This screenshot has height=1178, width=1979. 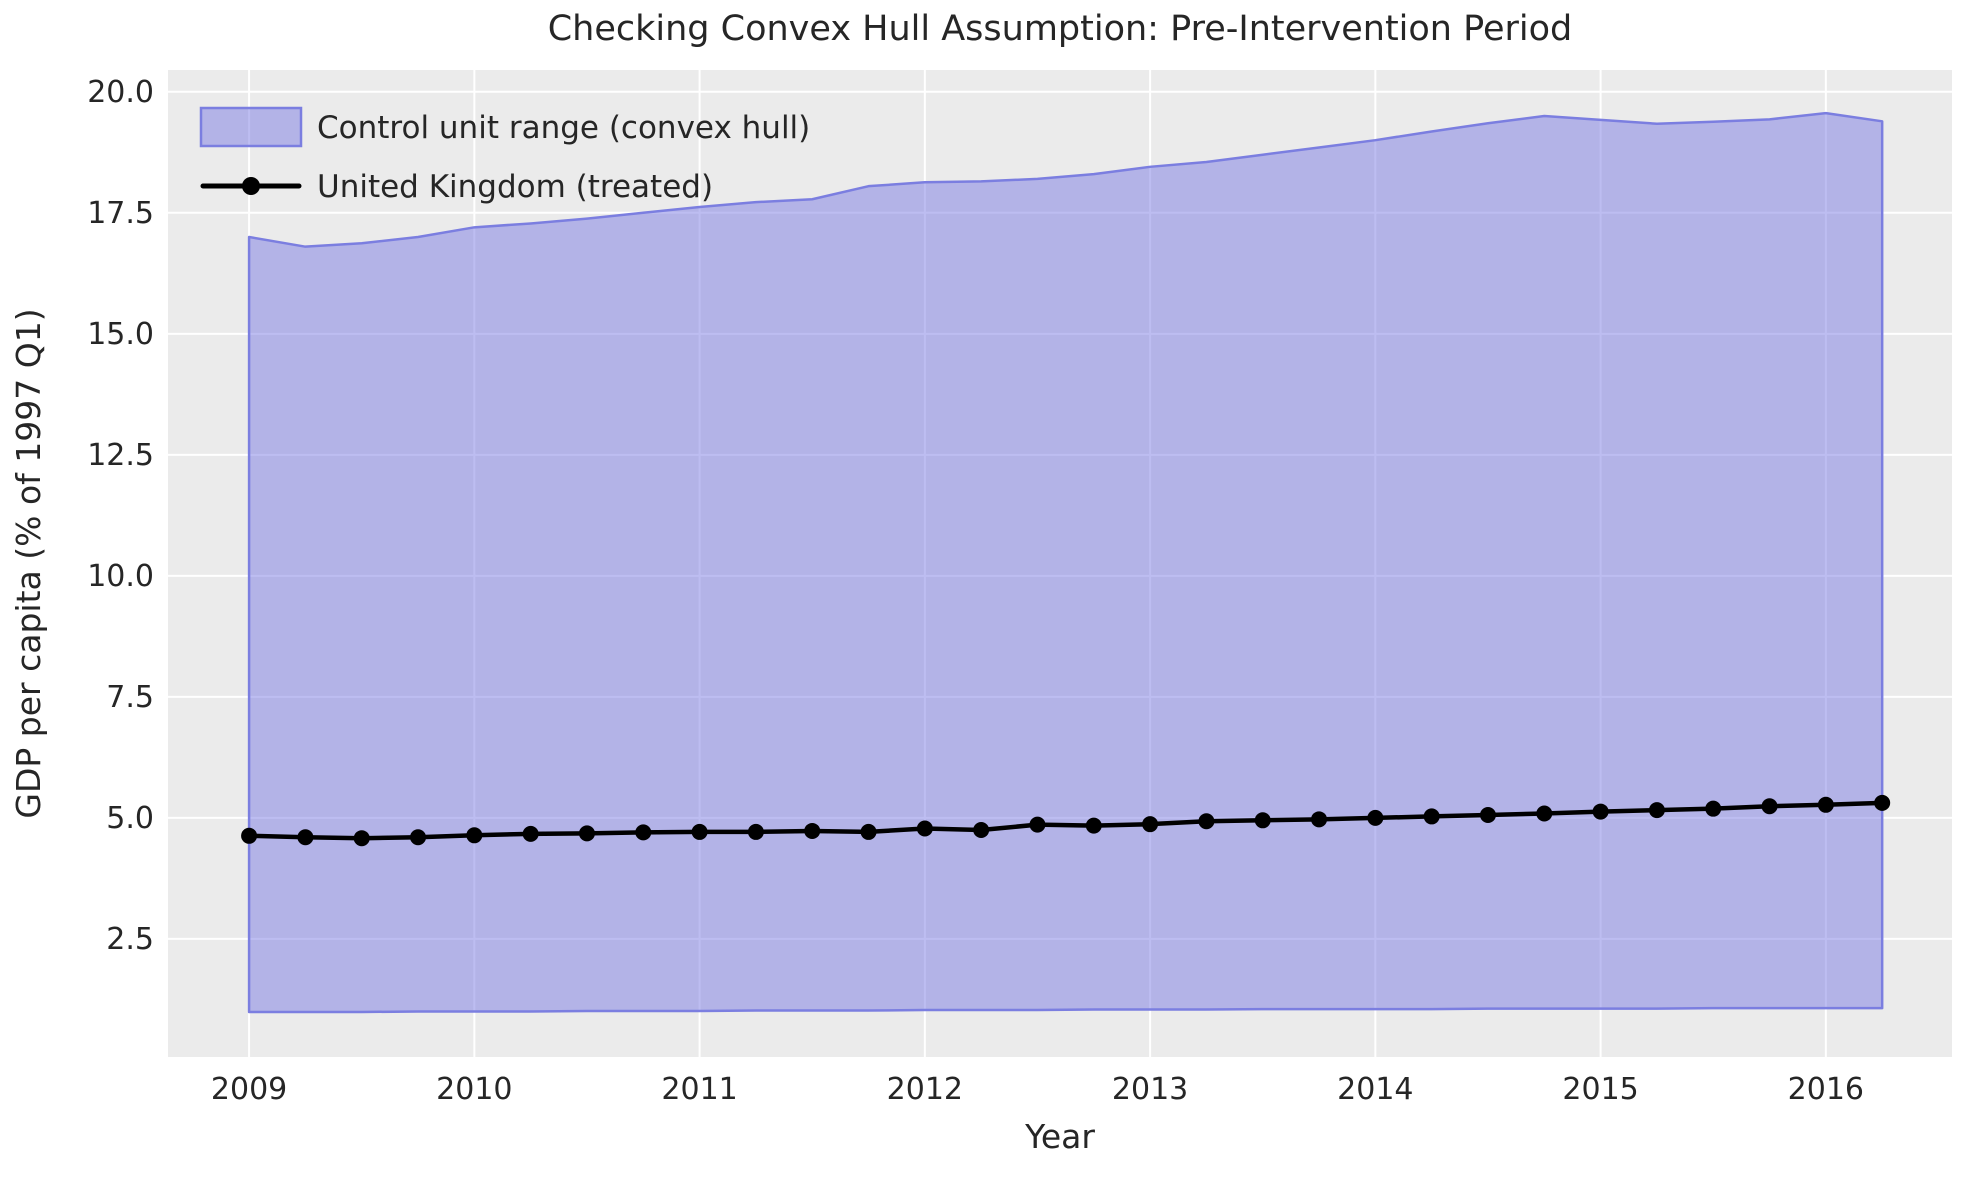 What do you see at coordinates (1826, 1089) in the screenshot?
I see `x-tick-label: 2016` at bounding box center [1826, 1089].